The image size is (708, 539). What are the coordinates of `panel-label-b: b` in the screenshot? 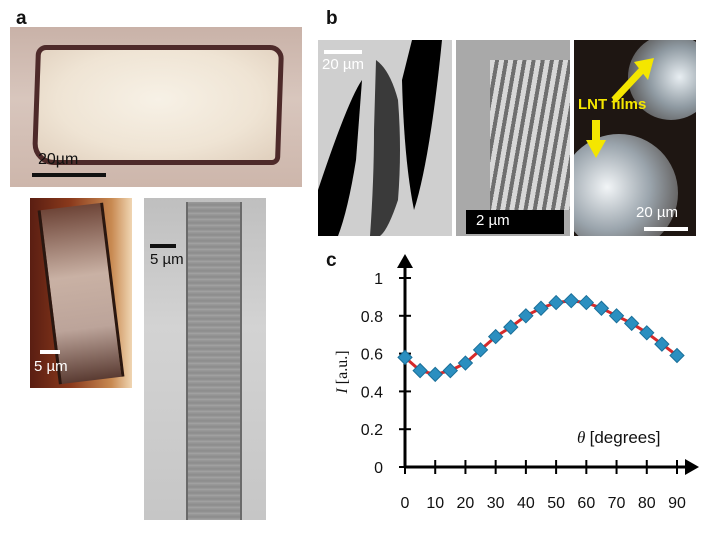 It's located at (332, 18).